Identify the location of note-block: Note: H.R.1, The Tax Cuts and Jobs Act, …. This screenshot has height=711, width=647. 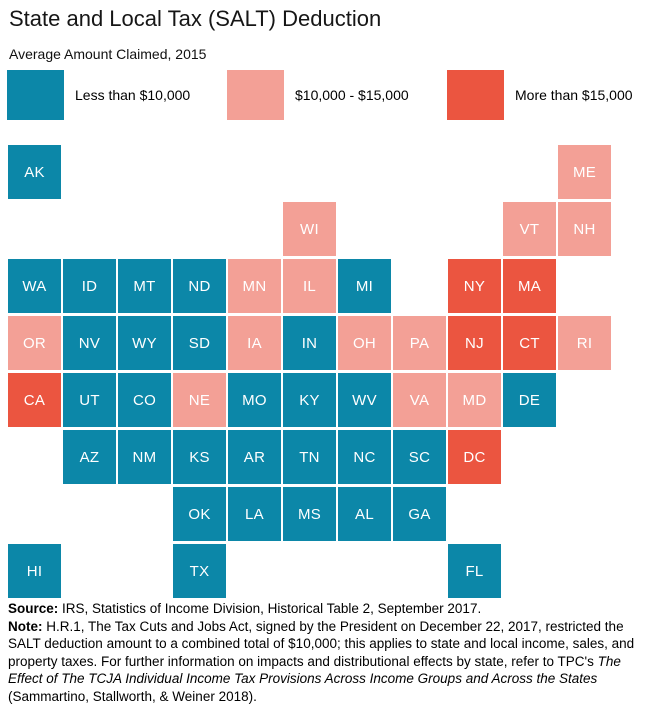
(321, 661).